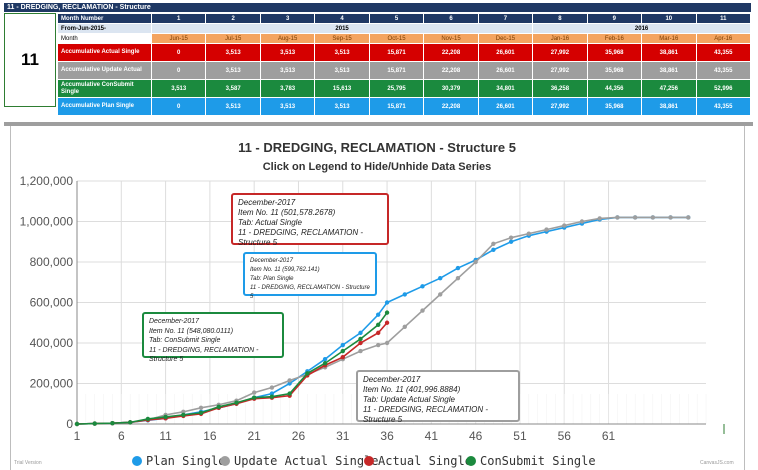 The image size is (758, 470). What do you see at coordinates (342, 88) in the screenshot?
I see `table-cell: 15,613` at bounding box center [342, 88].